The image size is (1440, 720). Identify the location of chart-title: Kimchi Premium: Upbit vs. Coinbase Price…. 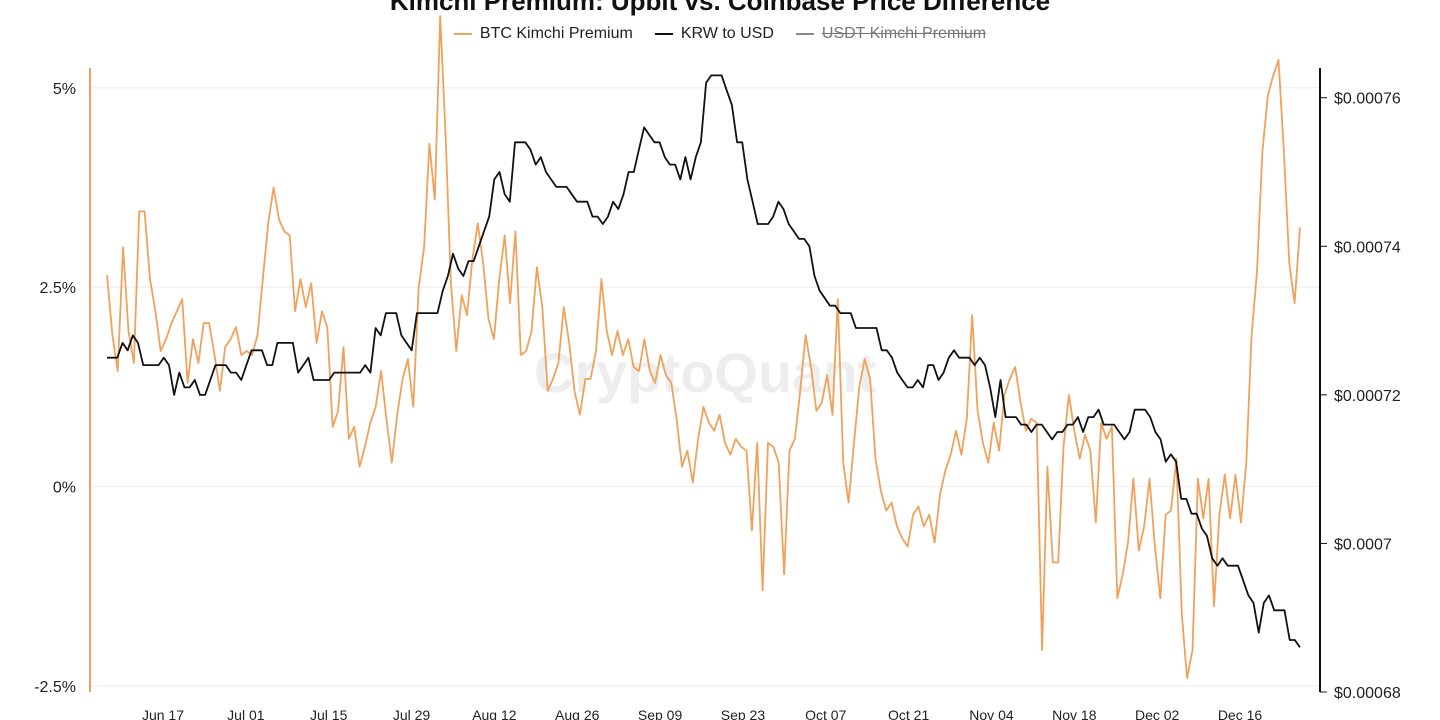
(720, 8).